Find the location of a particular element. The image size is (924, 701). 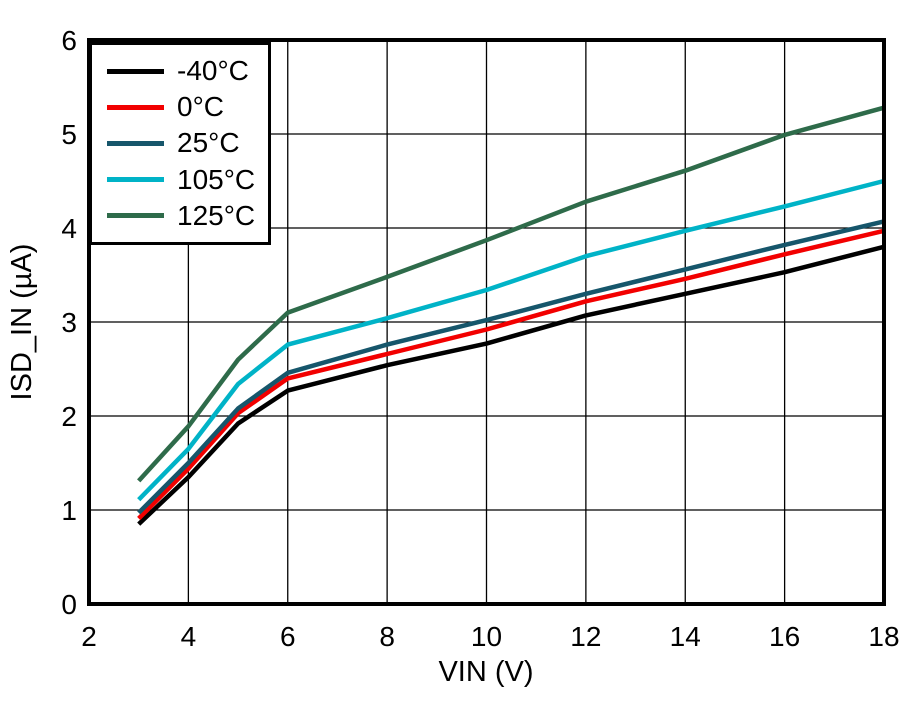

legend: -40°C 0°C 25°C 105°C 125°C is located at coordinates (180, 143).